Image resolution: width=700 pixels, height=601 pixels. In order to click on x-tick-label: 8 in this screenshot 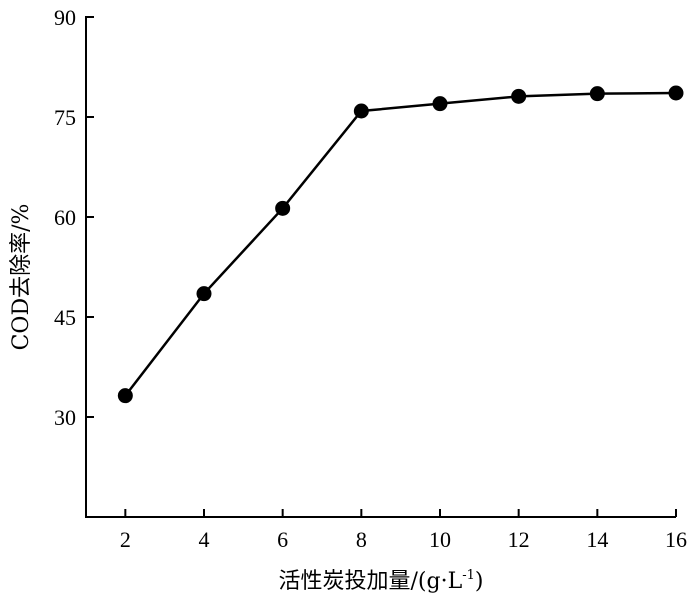, I will do `click(361, 539)`.